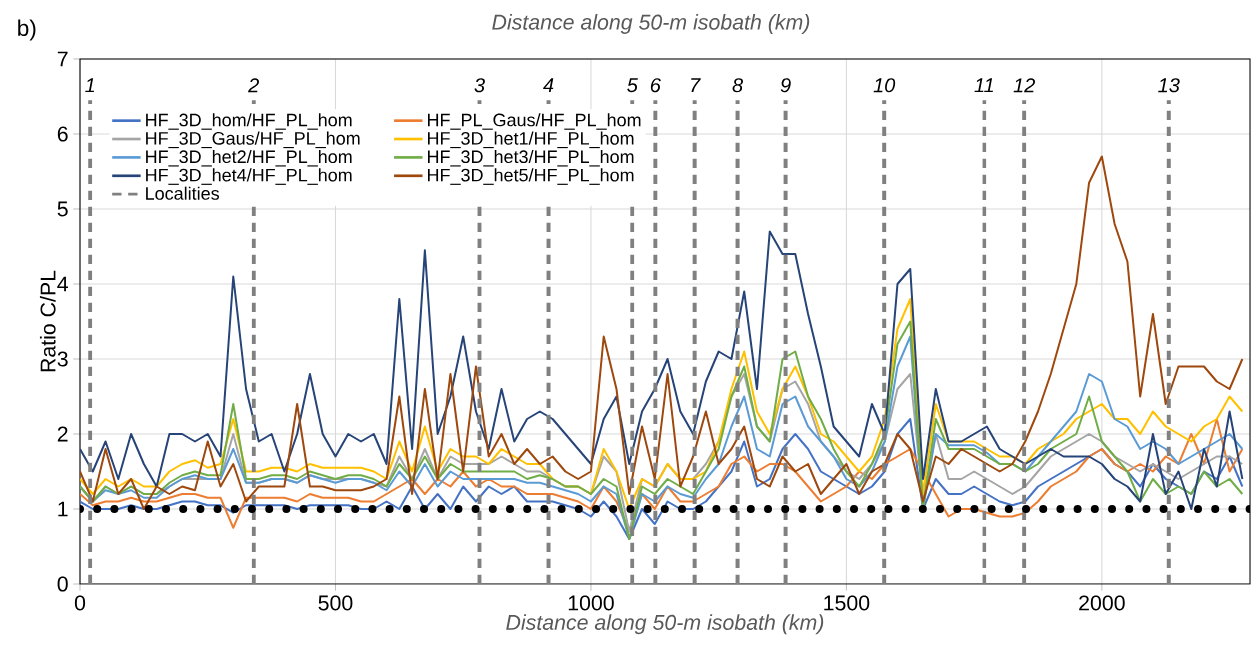  Describe the element at coordinates (249, 176) in the screenshot. I see `legend-label: HF_3D_het4/HF_PL_hom` at that location.